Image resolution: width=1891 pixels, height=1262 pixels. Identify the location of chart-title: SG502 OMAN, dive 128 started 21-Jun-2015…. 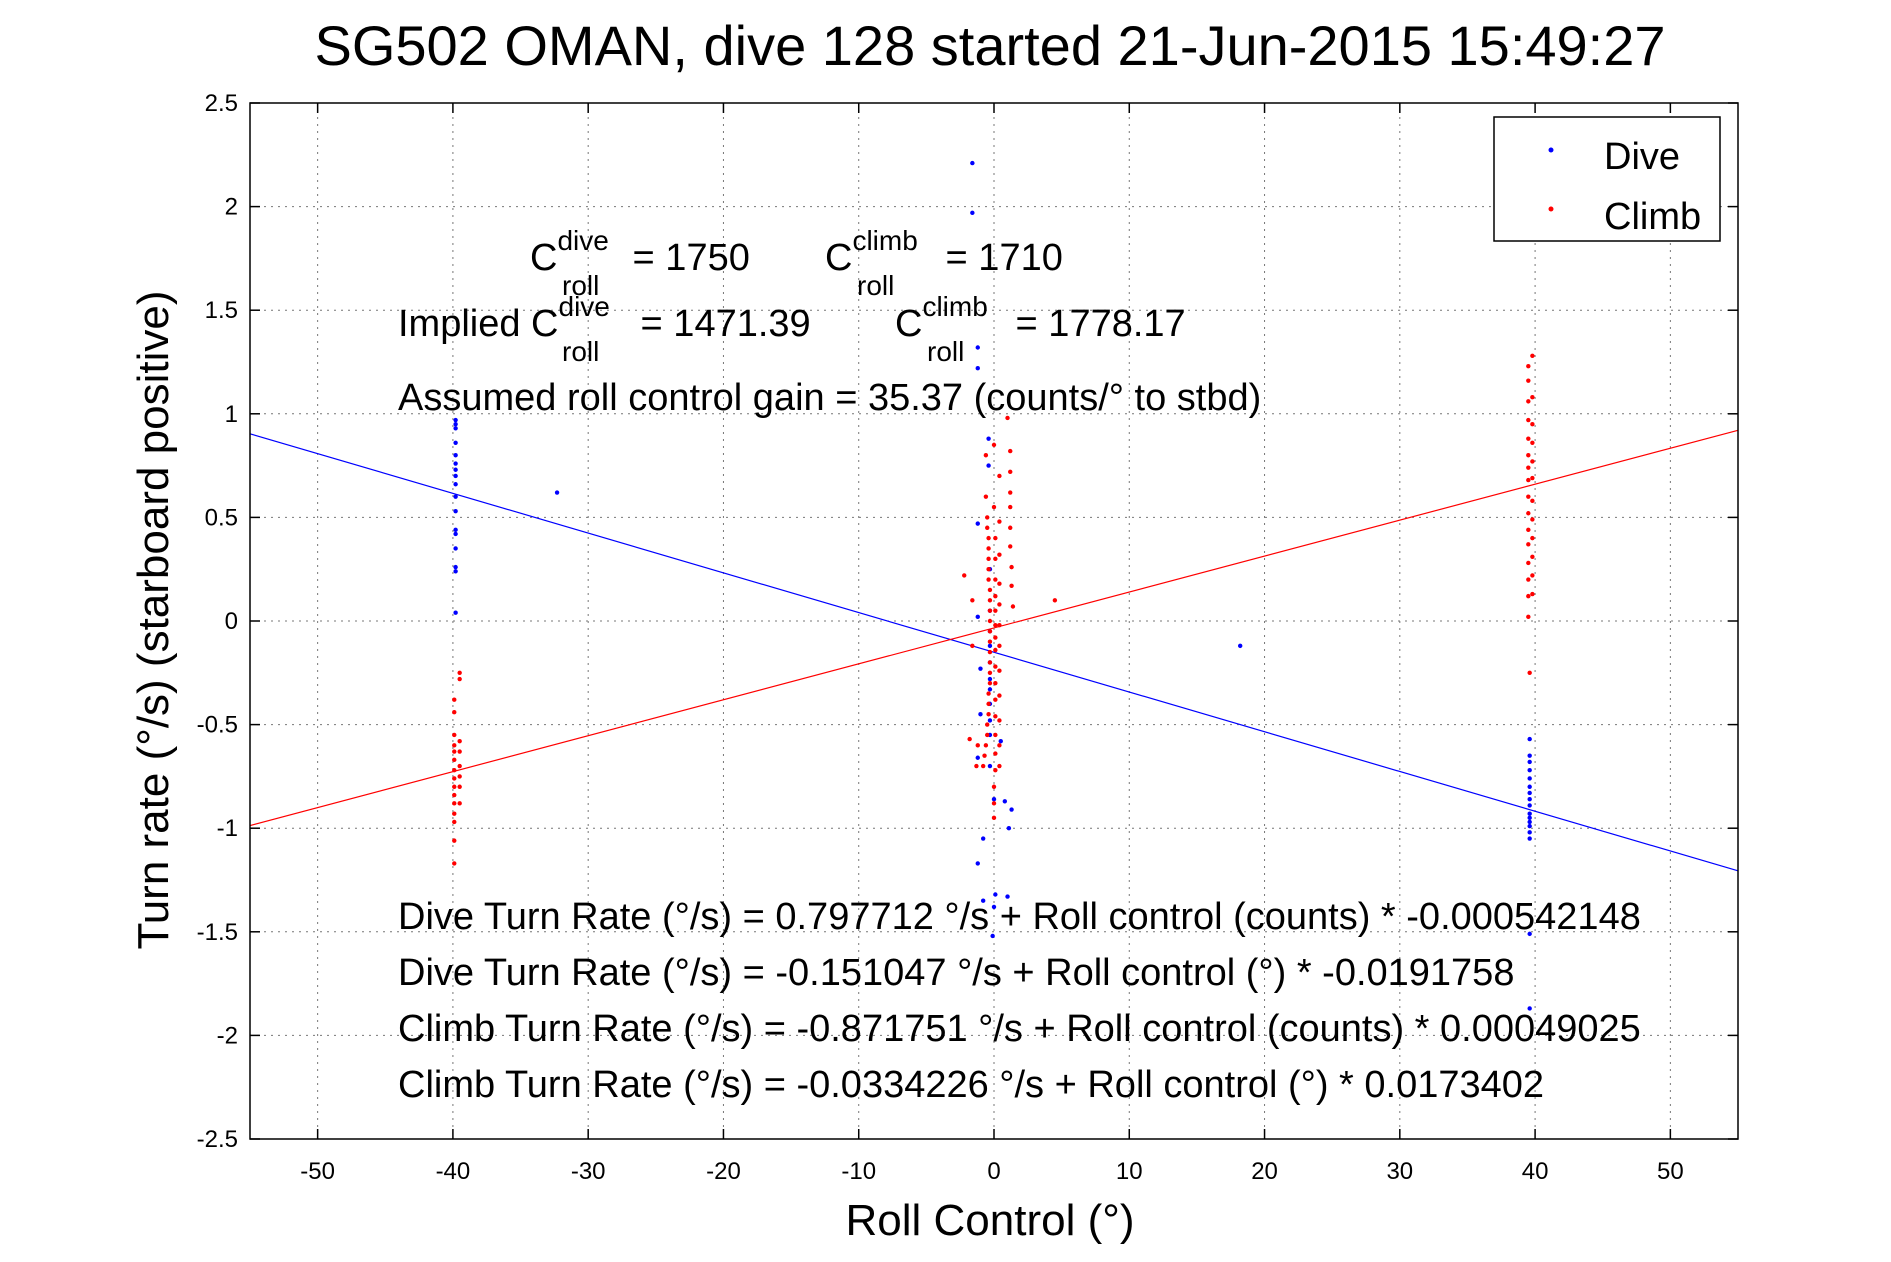
(989, 45).